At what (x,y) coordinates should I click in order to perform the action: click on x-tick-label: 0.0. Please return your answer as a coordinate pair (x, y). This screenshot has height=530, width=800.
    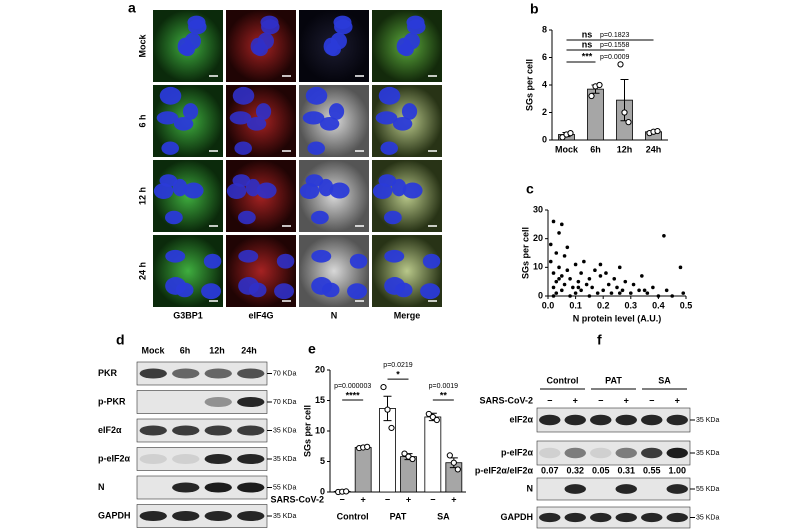
    Looking at the image, I should click on (548, 305).